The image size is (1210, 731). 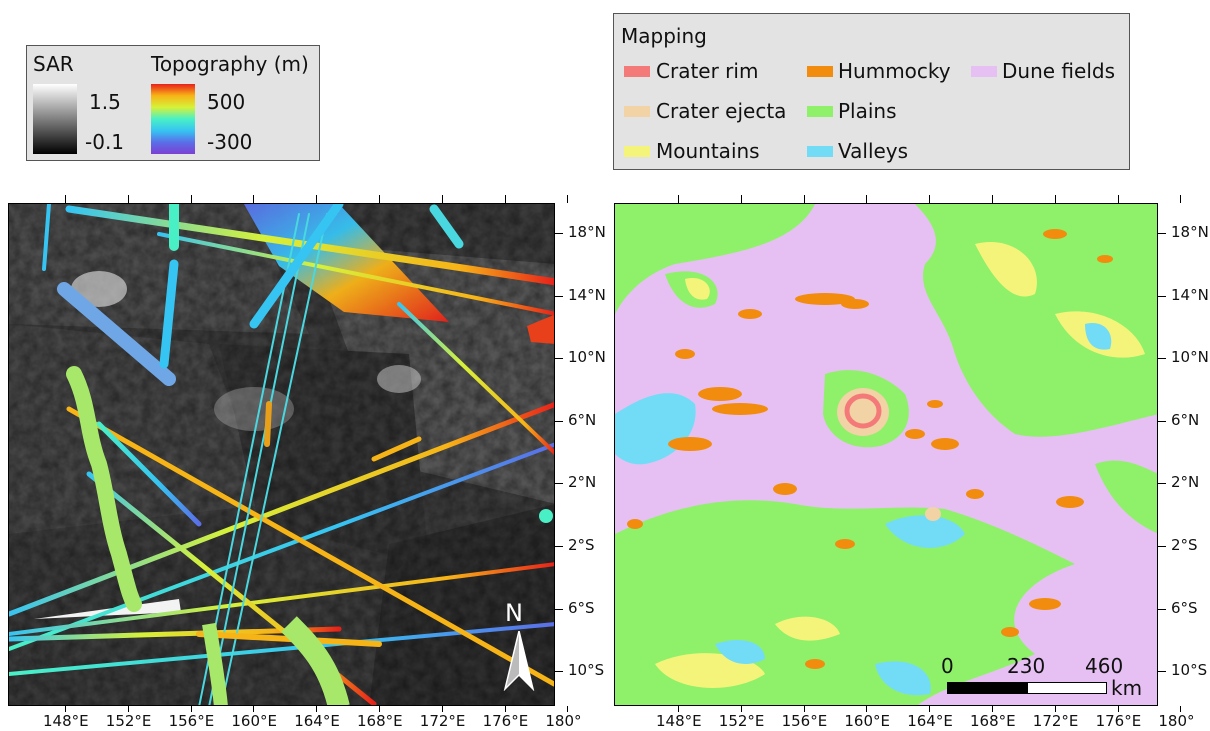 What do you see at coordinates (664, 36) in the screenshot?
I see `mapping-legend-title: Mapping` at bounding box center [664, 36].